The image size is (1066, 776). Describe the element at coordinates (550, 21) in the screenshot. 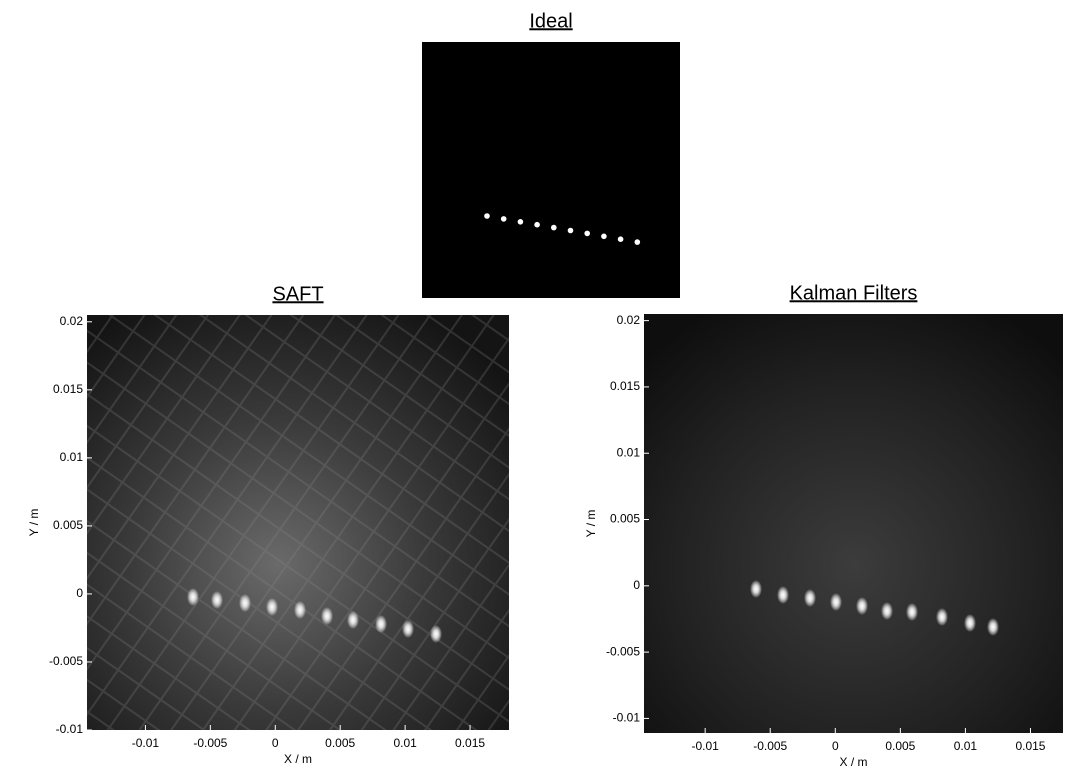

I see `chart-title: Ideal` at that location.